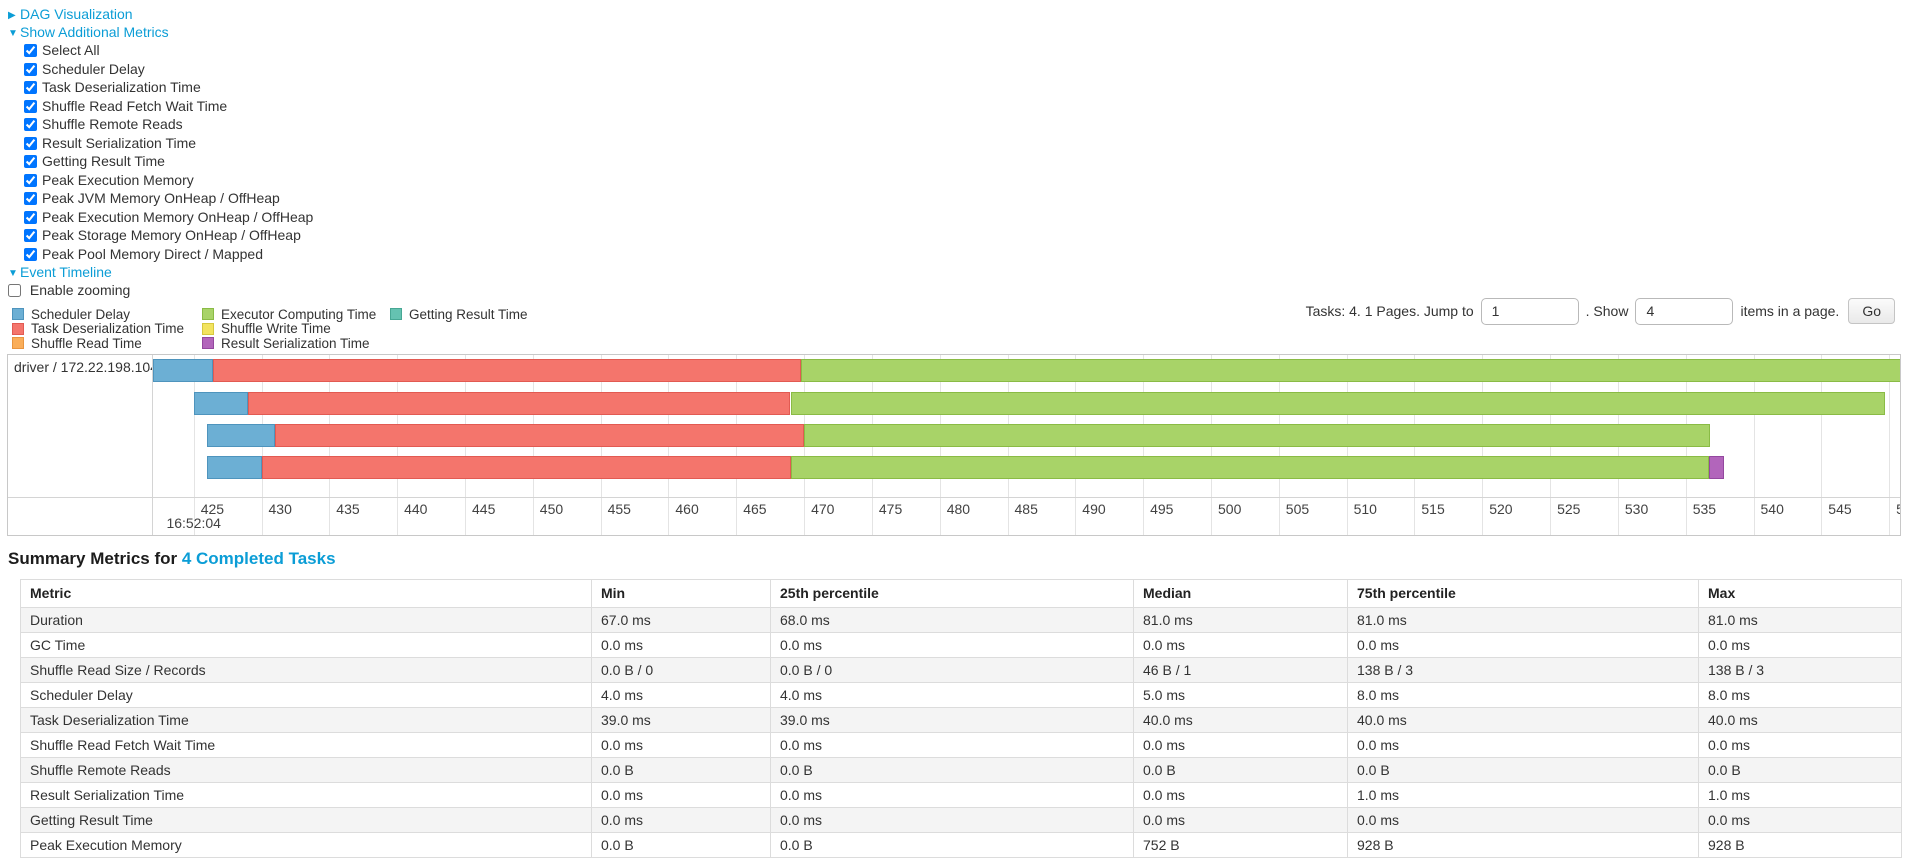  I want to click on dag-visualization-link: DAG Visualization, so click(76, 14).